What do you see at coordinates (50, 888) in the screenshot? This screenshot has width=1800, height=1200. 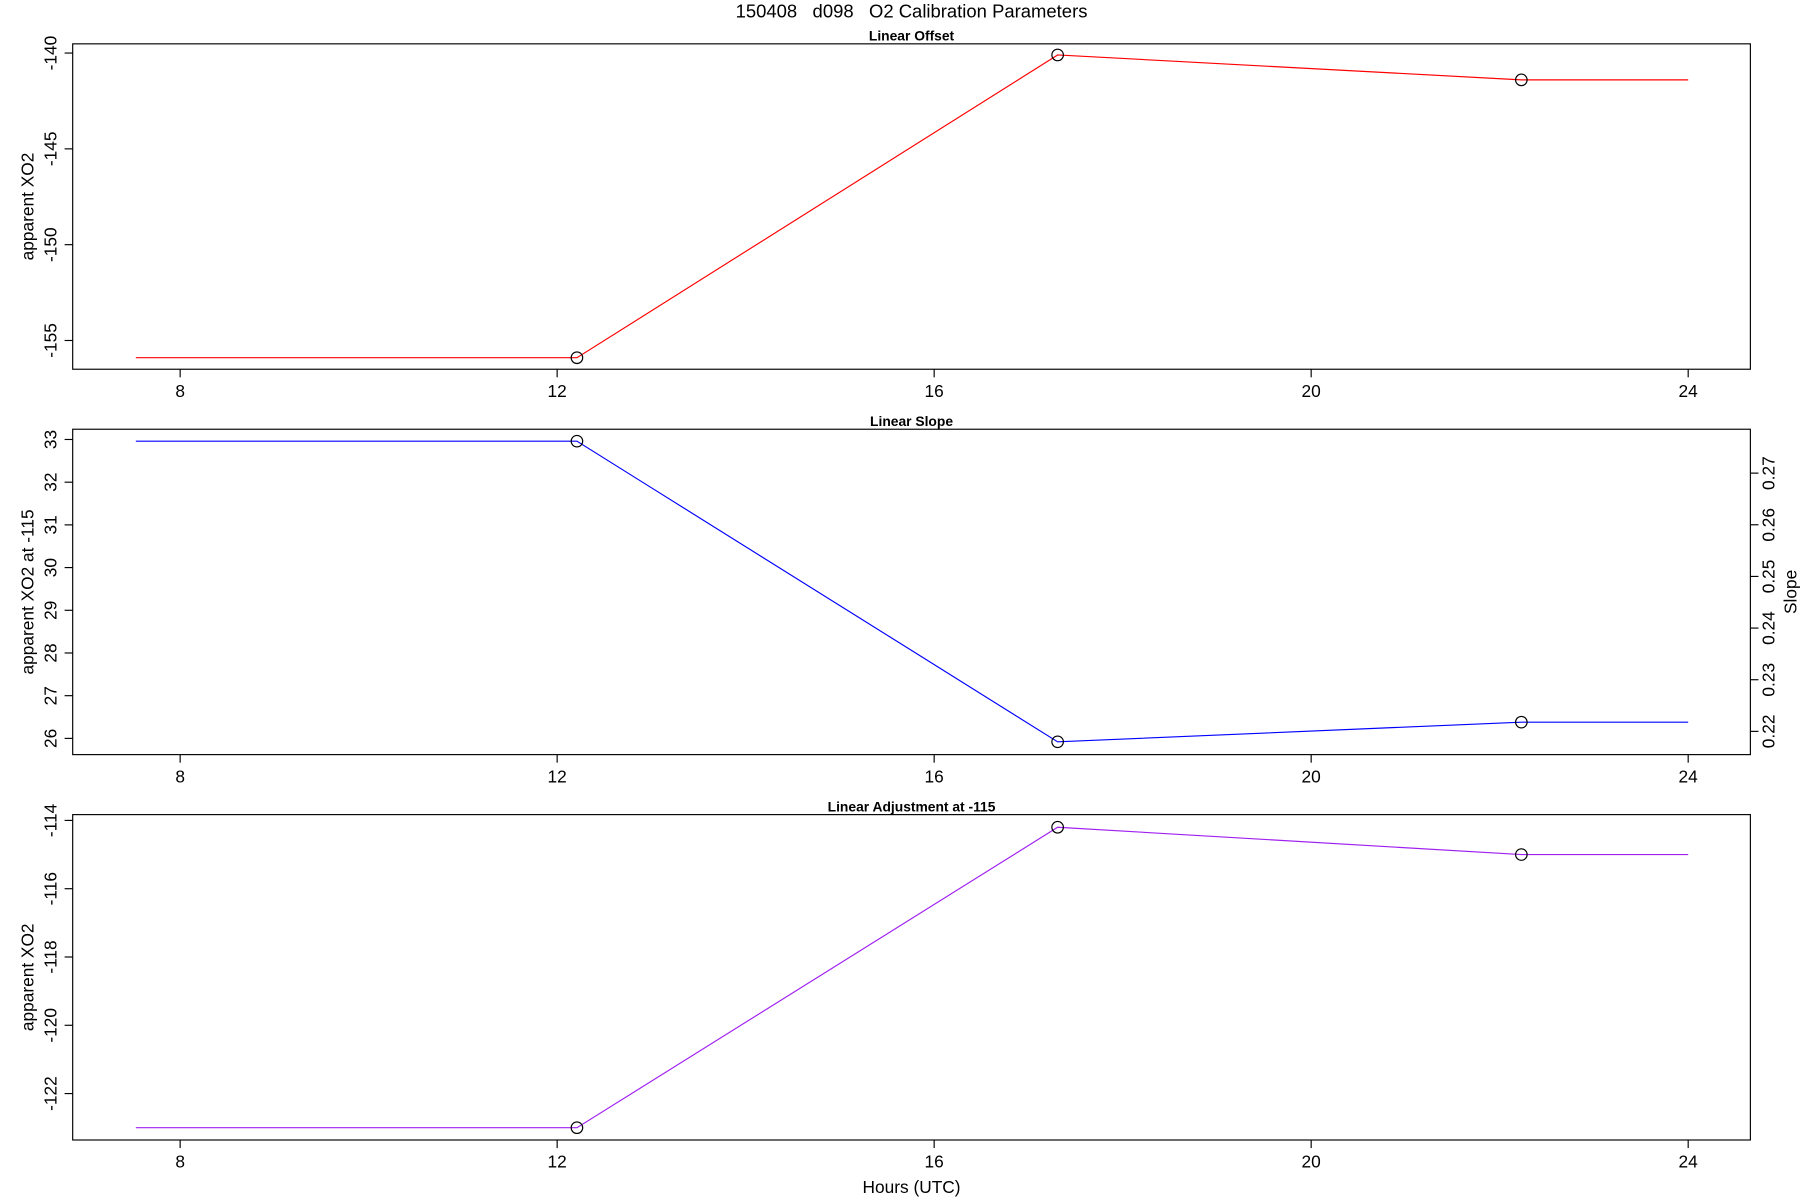 I see `y-tick-label: -116` at bounding box center [50, 888].